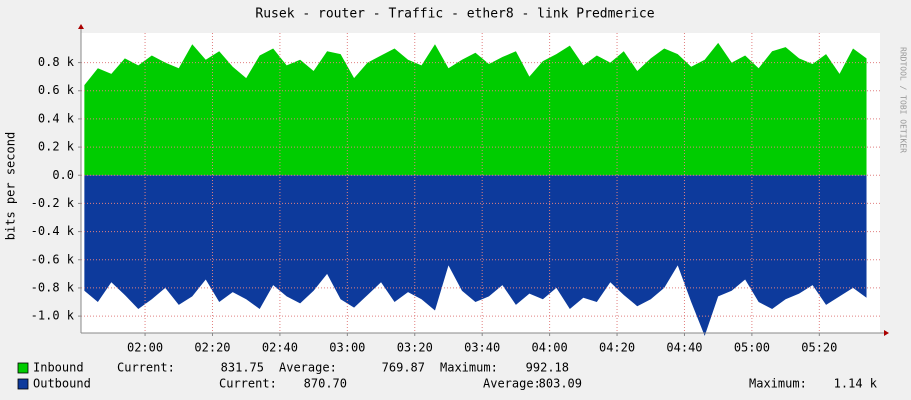 This screenshot has width=911, height=400. What do you see at coordinates (56, 118) in the screenshot?
I see `y-tick-label: 0.4 k` at bounding box center [56, 118].